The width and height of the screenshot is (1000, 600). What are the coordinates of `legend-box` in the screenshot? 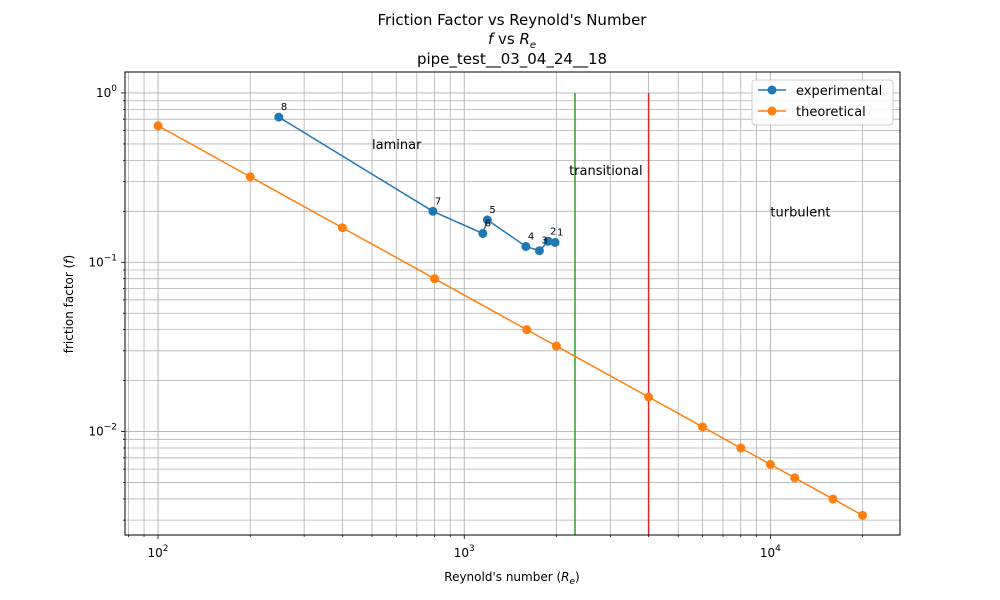 It's located at (822, 102).